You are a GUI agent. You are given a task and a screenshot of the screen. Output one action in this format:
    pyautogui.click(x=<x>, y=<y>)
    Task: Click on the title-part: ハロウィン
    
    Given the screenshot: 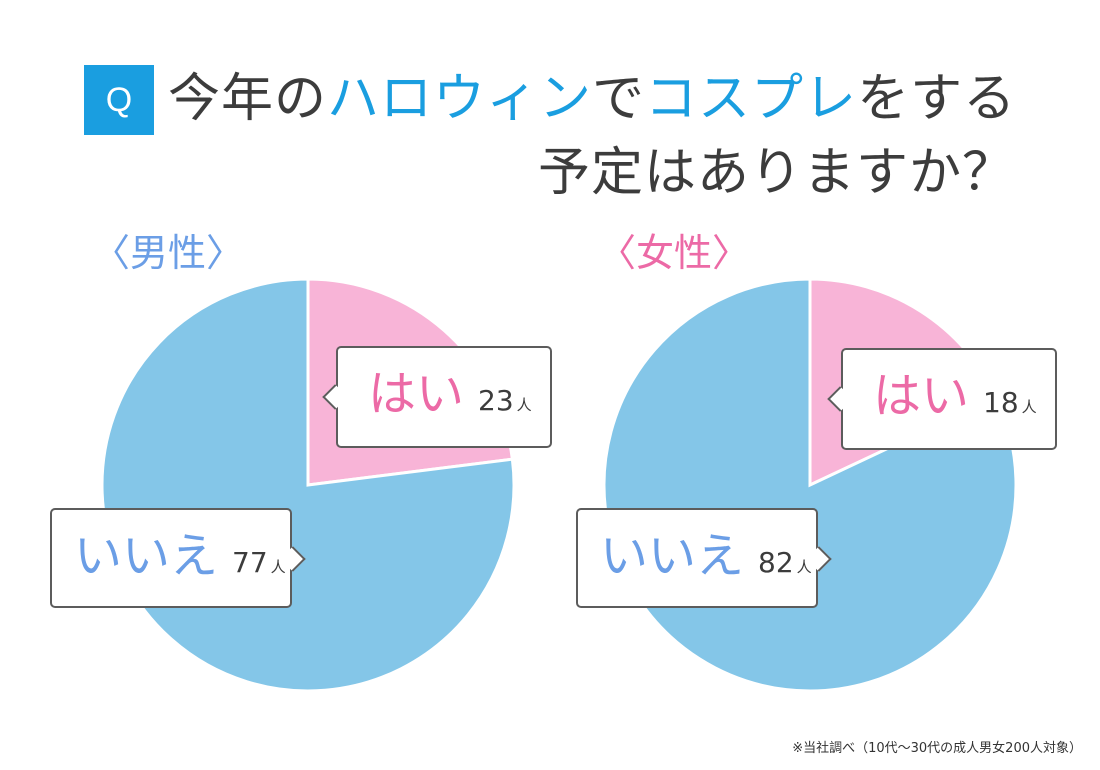 What is the action you would take?
    pyautogui.click(x=460, y=99)
    